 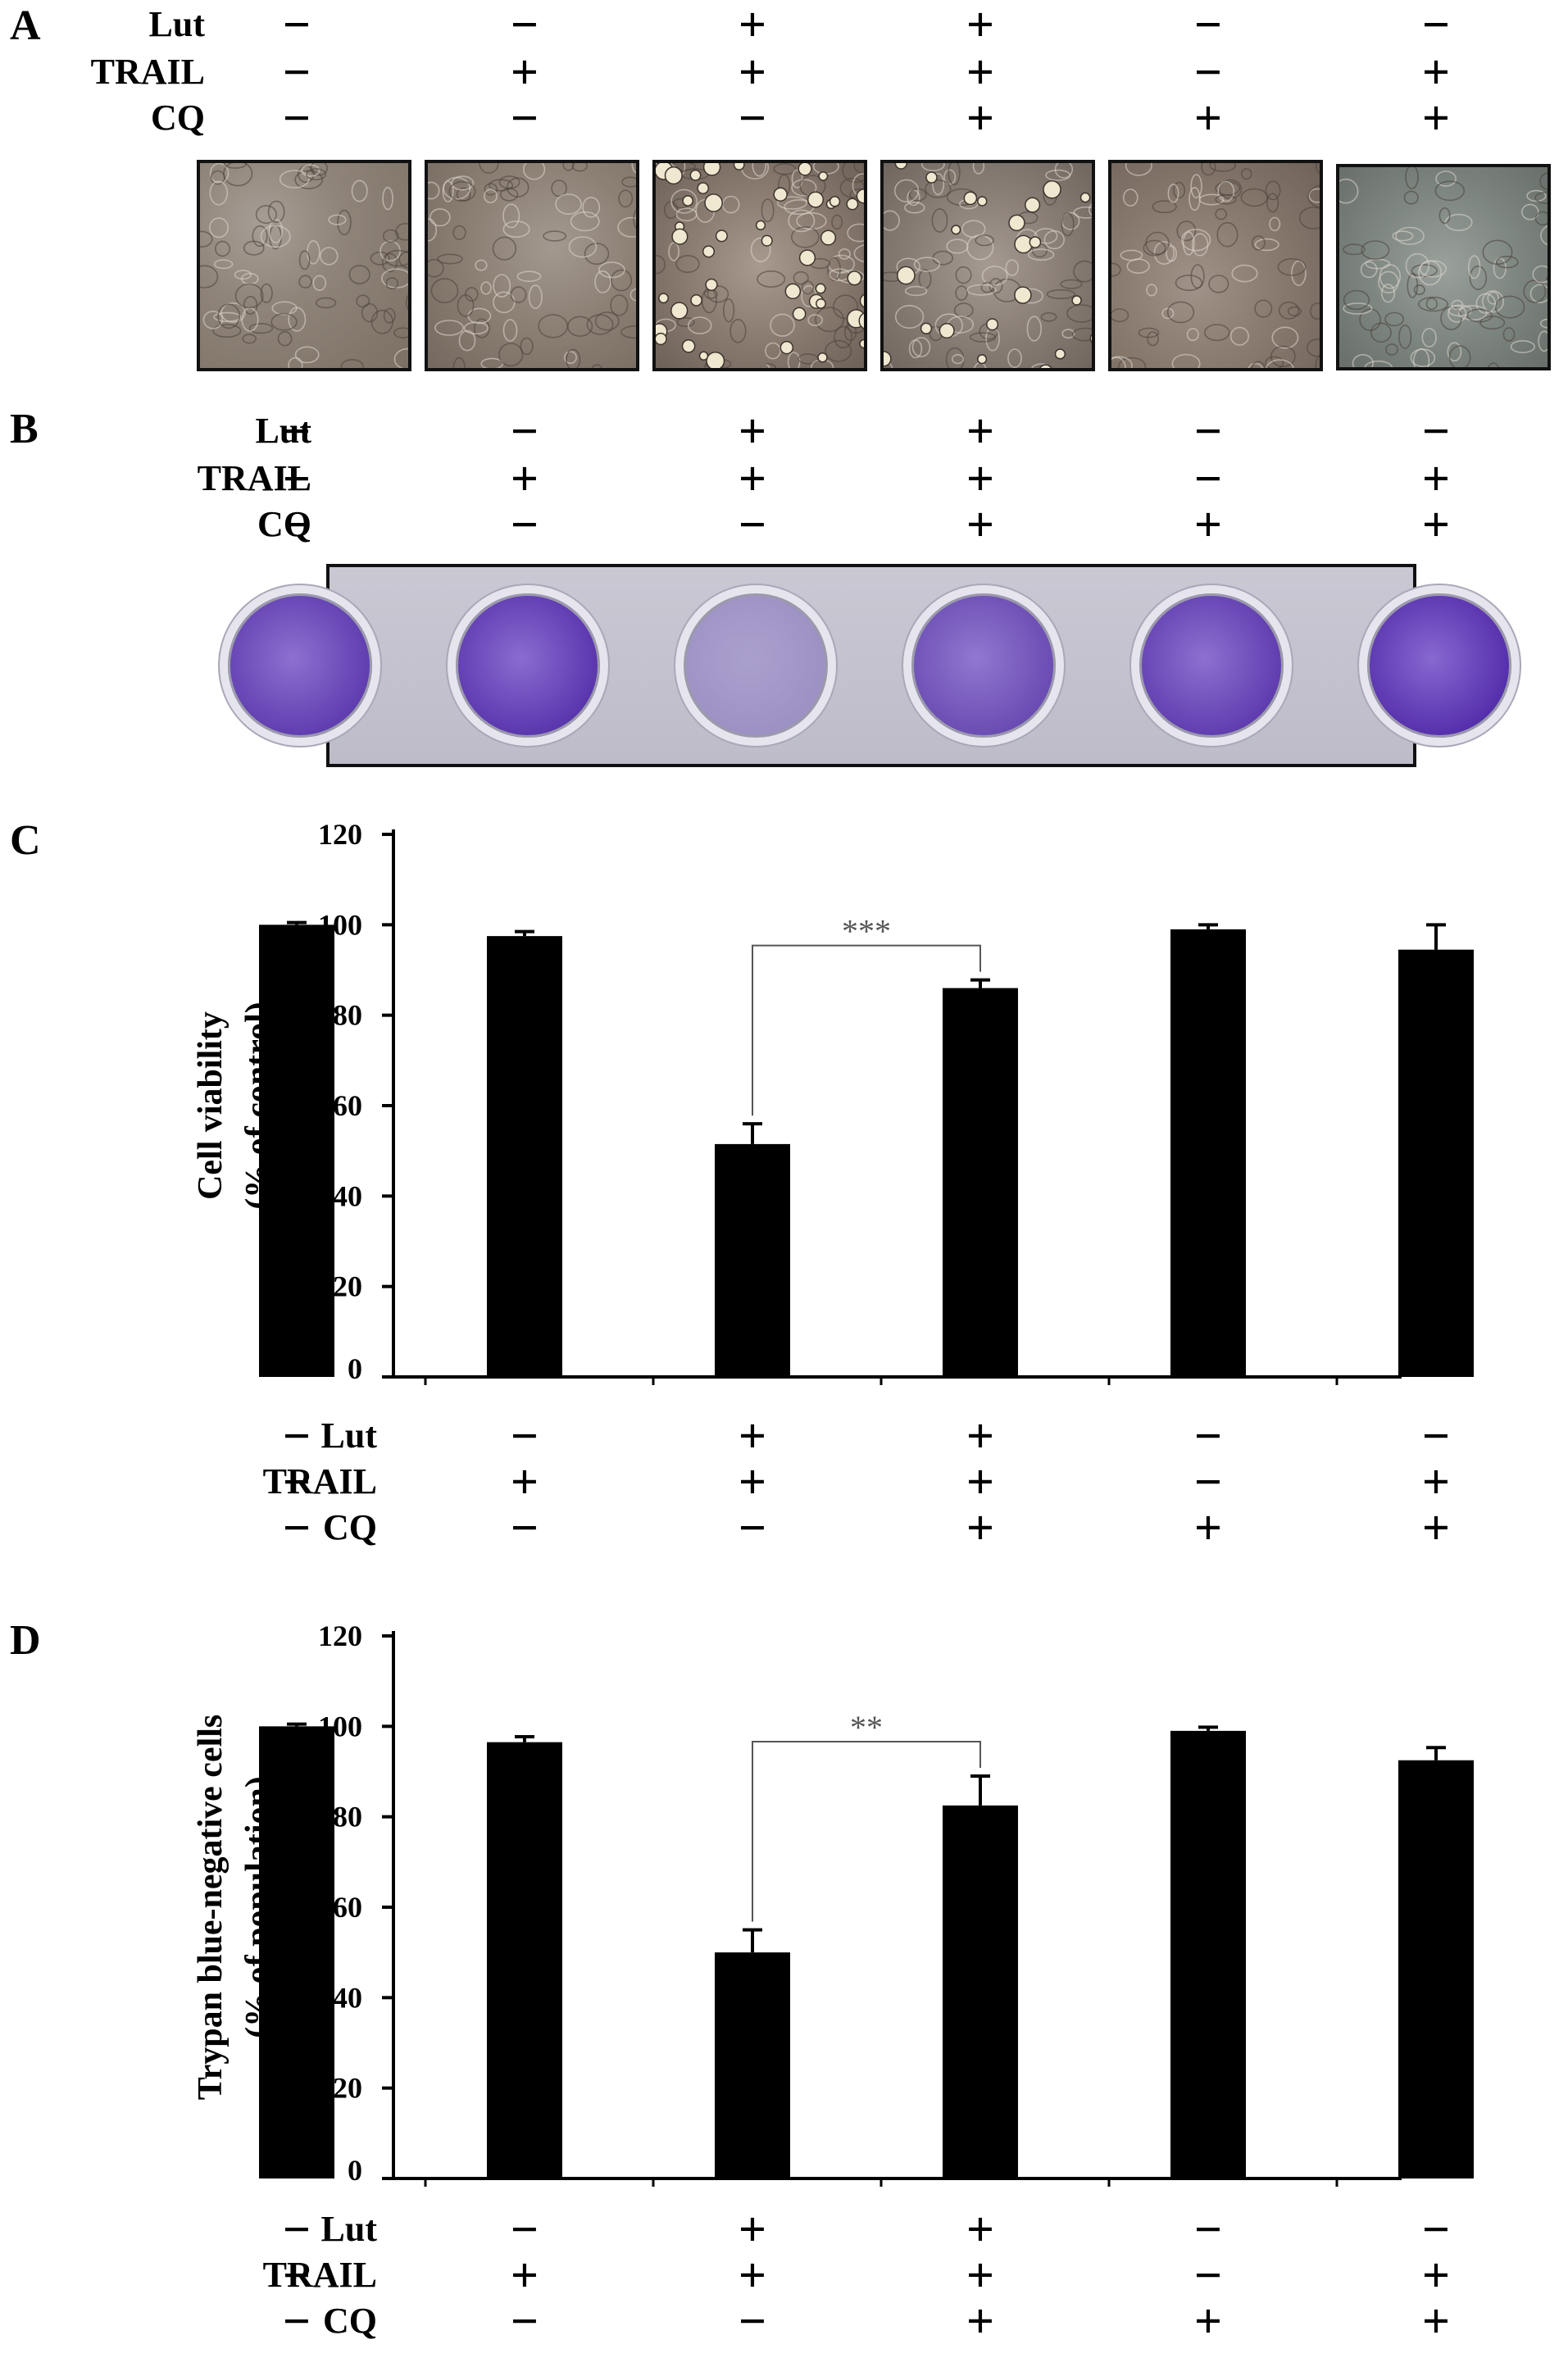 I want to click on c-y-axis-label-line: Cell viability, so click(x=211, y=1105).